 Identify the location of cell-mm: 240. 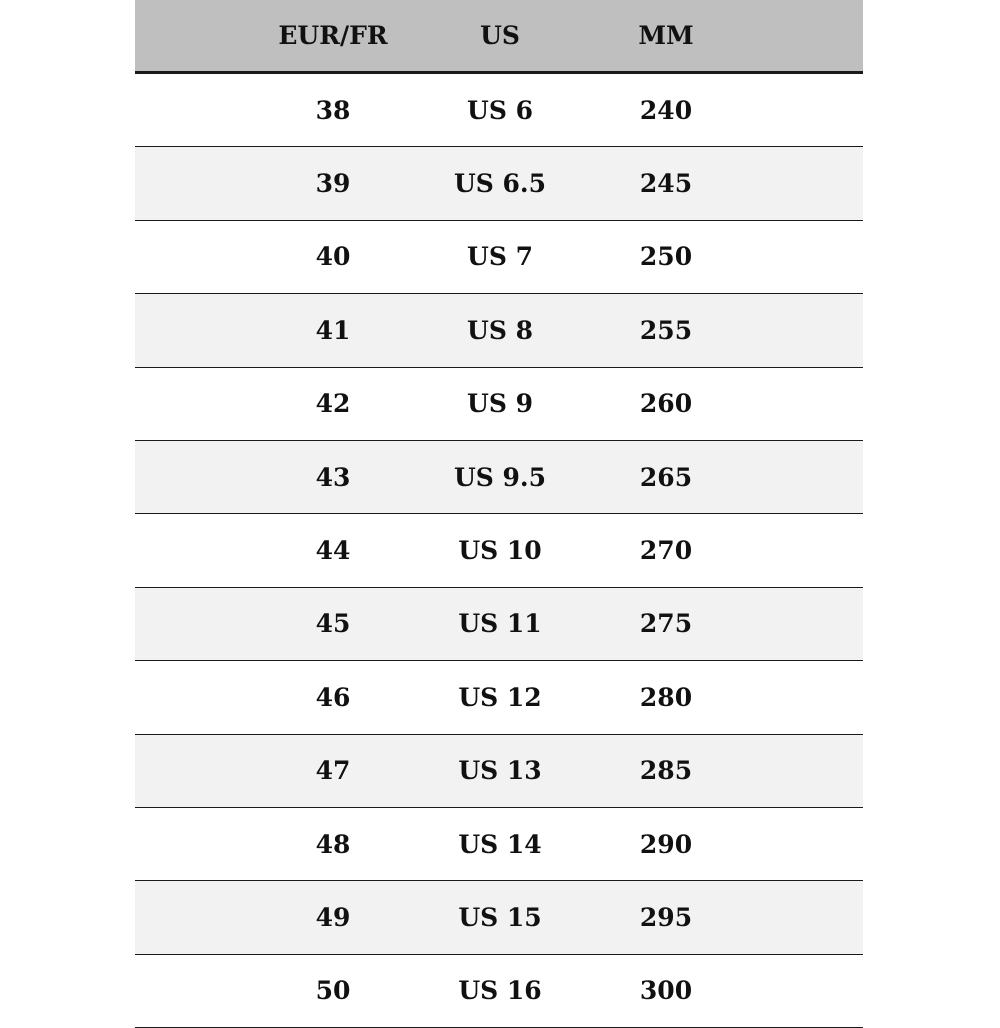
(666, 110).